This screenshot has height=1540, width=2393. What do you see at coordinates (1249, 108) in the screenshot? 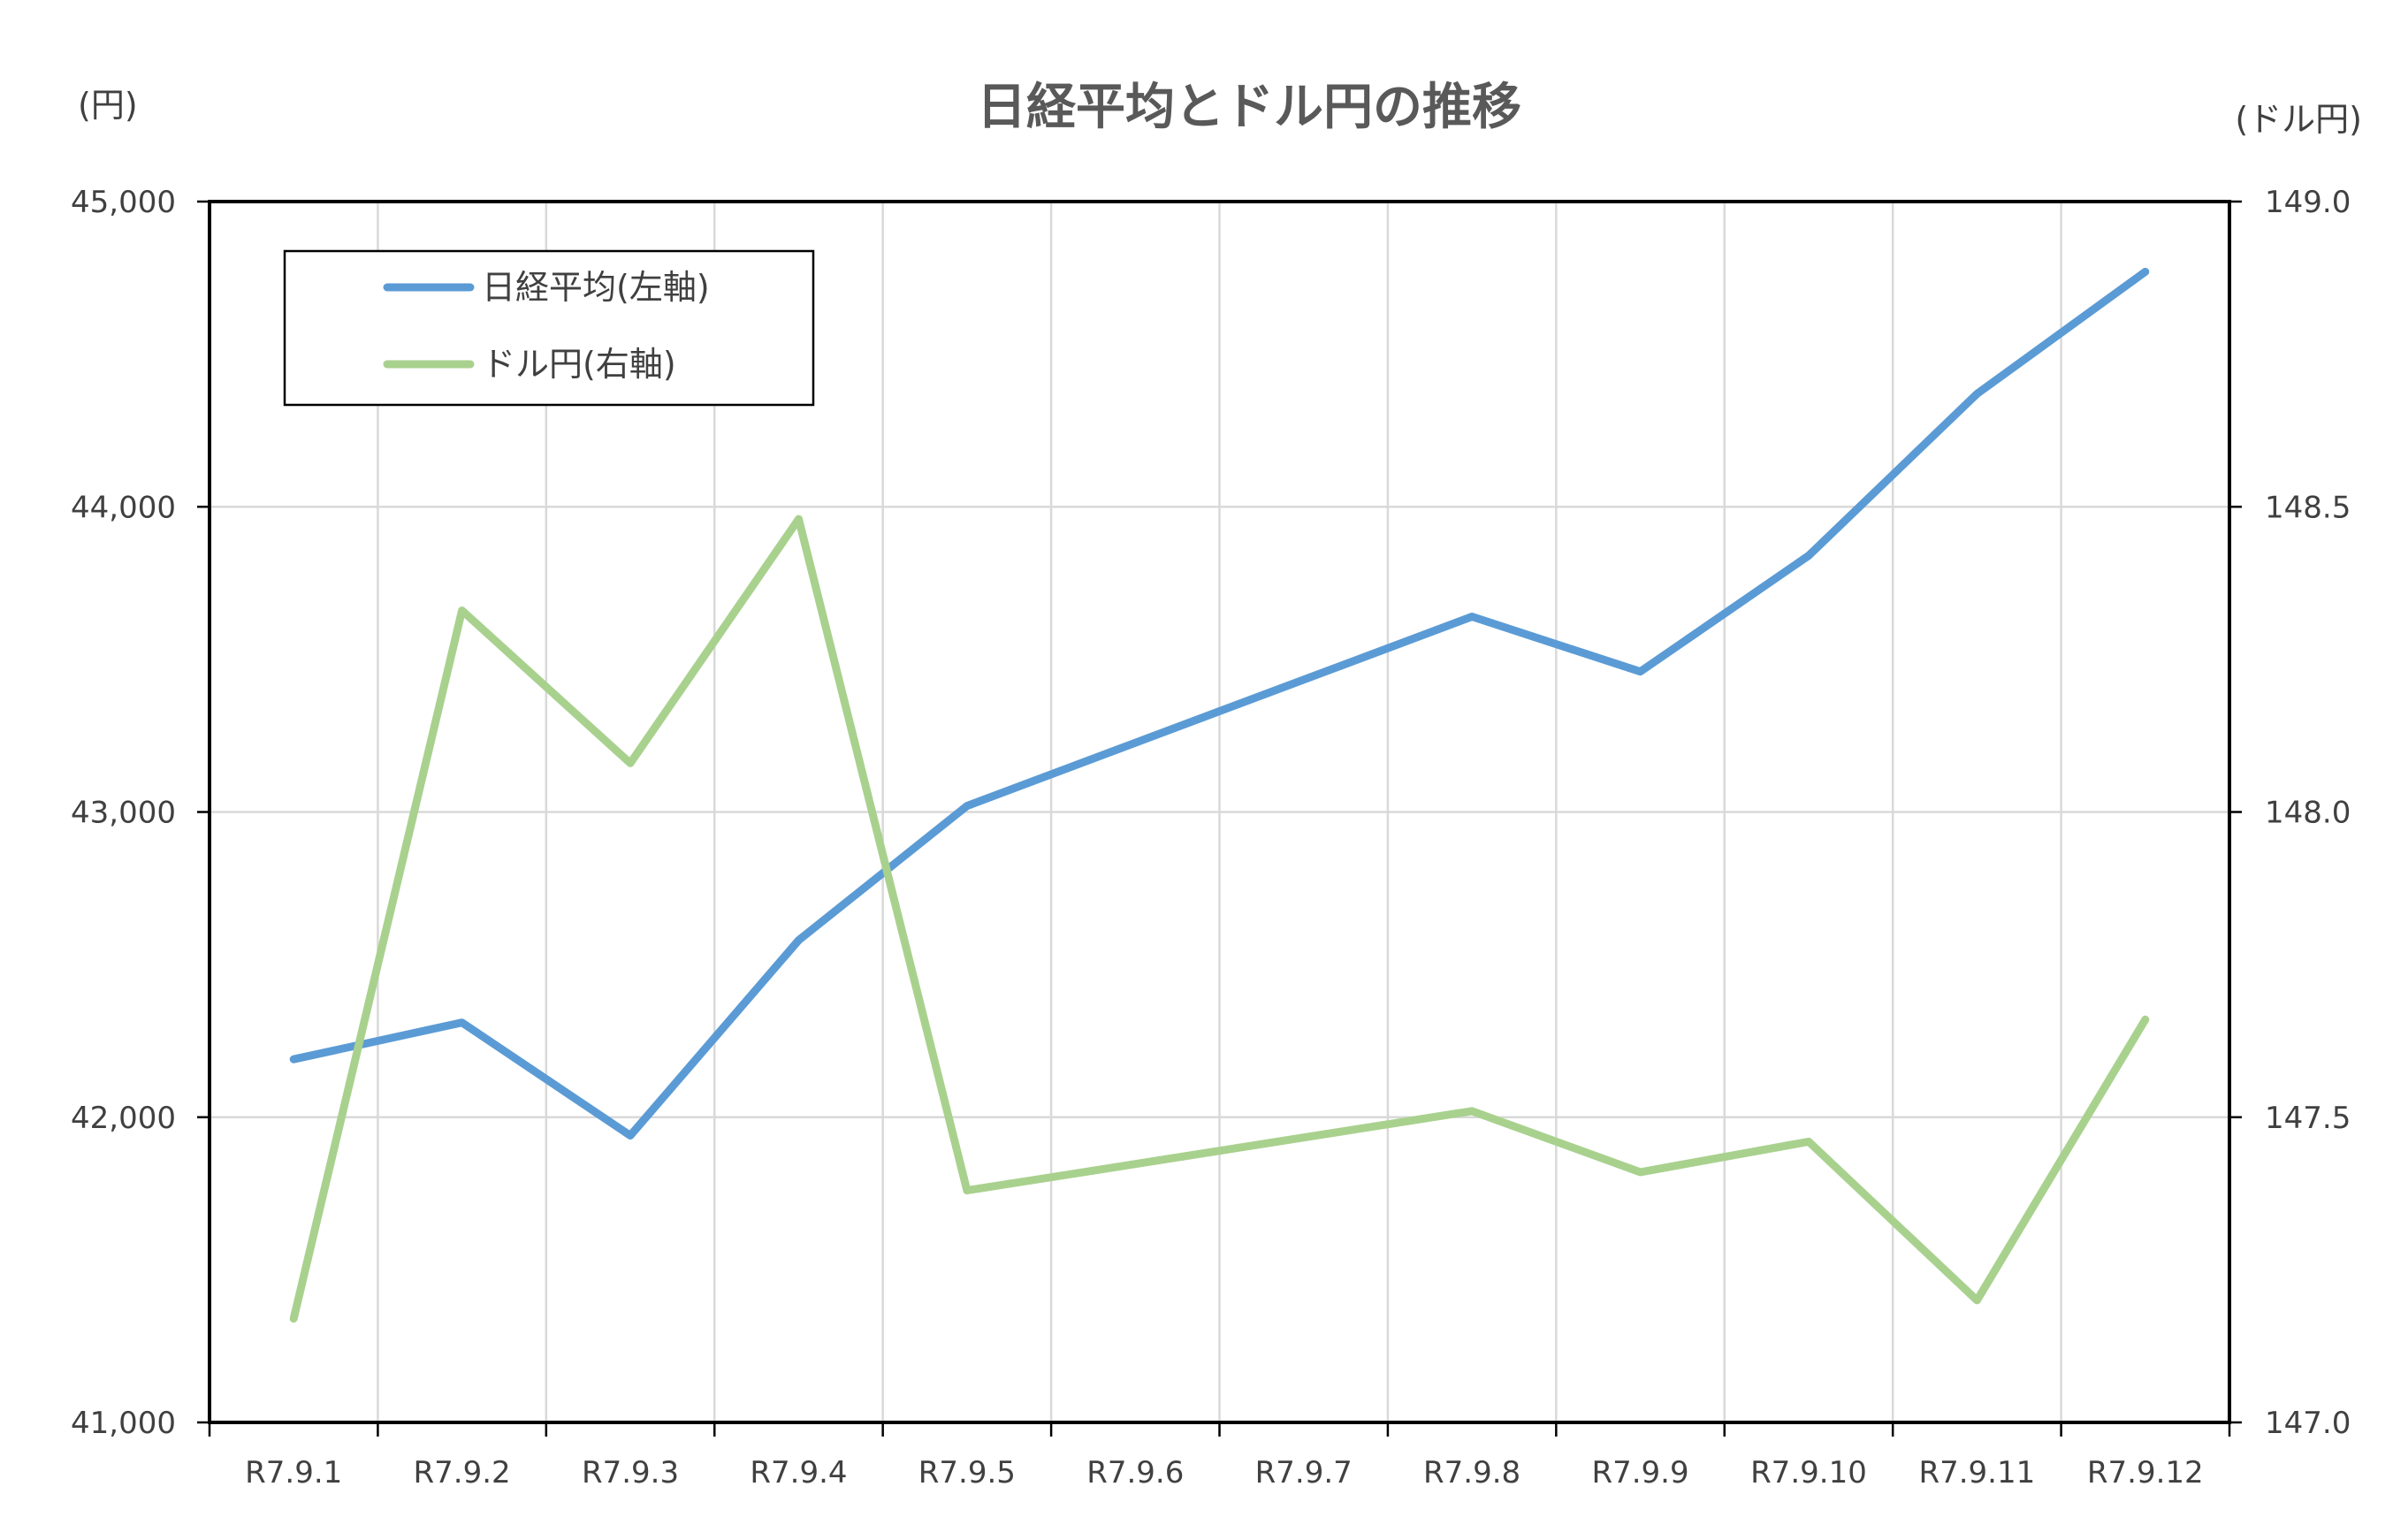
I see `chart-title: 日経平均とドル円の推移` at bounding box center [1249, 108].